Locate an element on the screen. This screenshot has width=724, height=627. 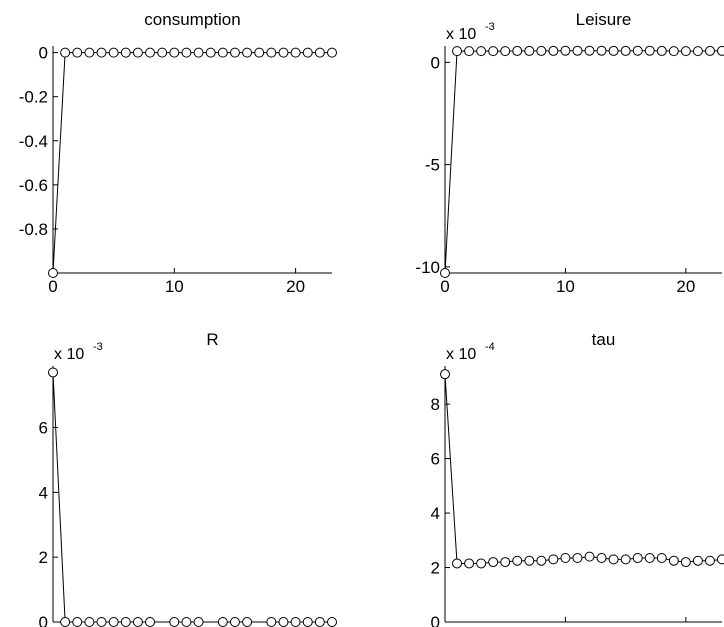
y-tick-label: -0.6 is located at coordinates (33, 185).